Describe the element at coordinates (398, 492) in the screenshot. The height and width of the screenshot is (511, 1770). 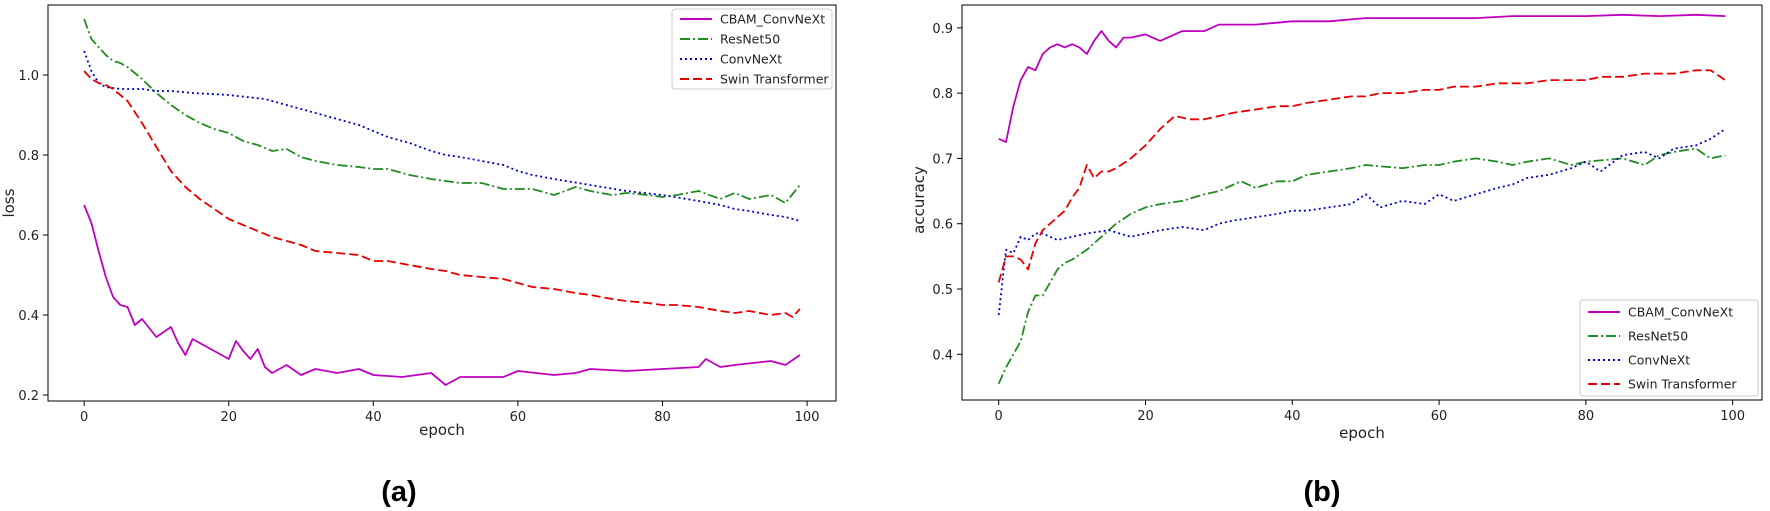
I see `panel-label-a: (a)` at that location.